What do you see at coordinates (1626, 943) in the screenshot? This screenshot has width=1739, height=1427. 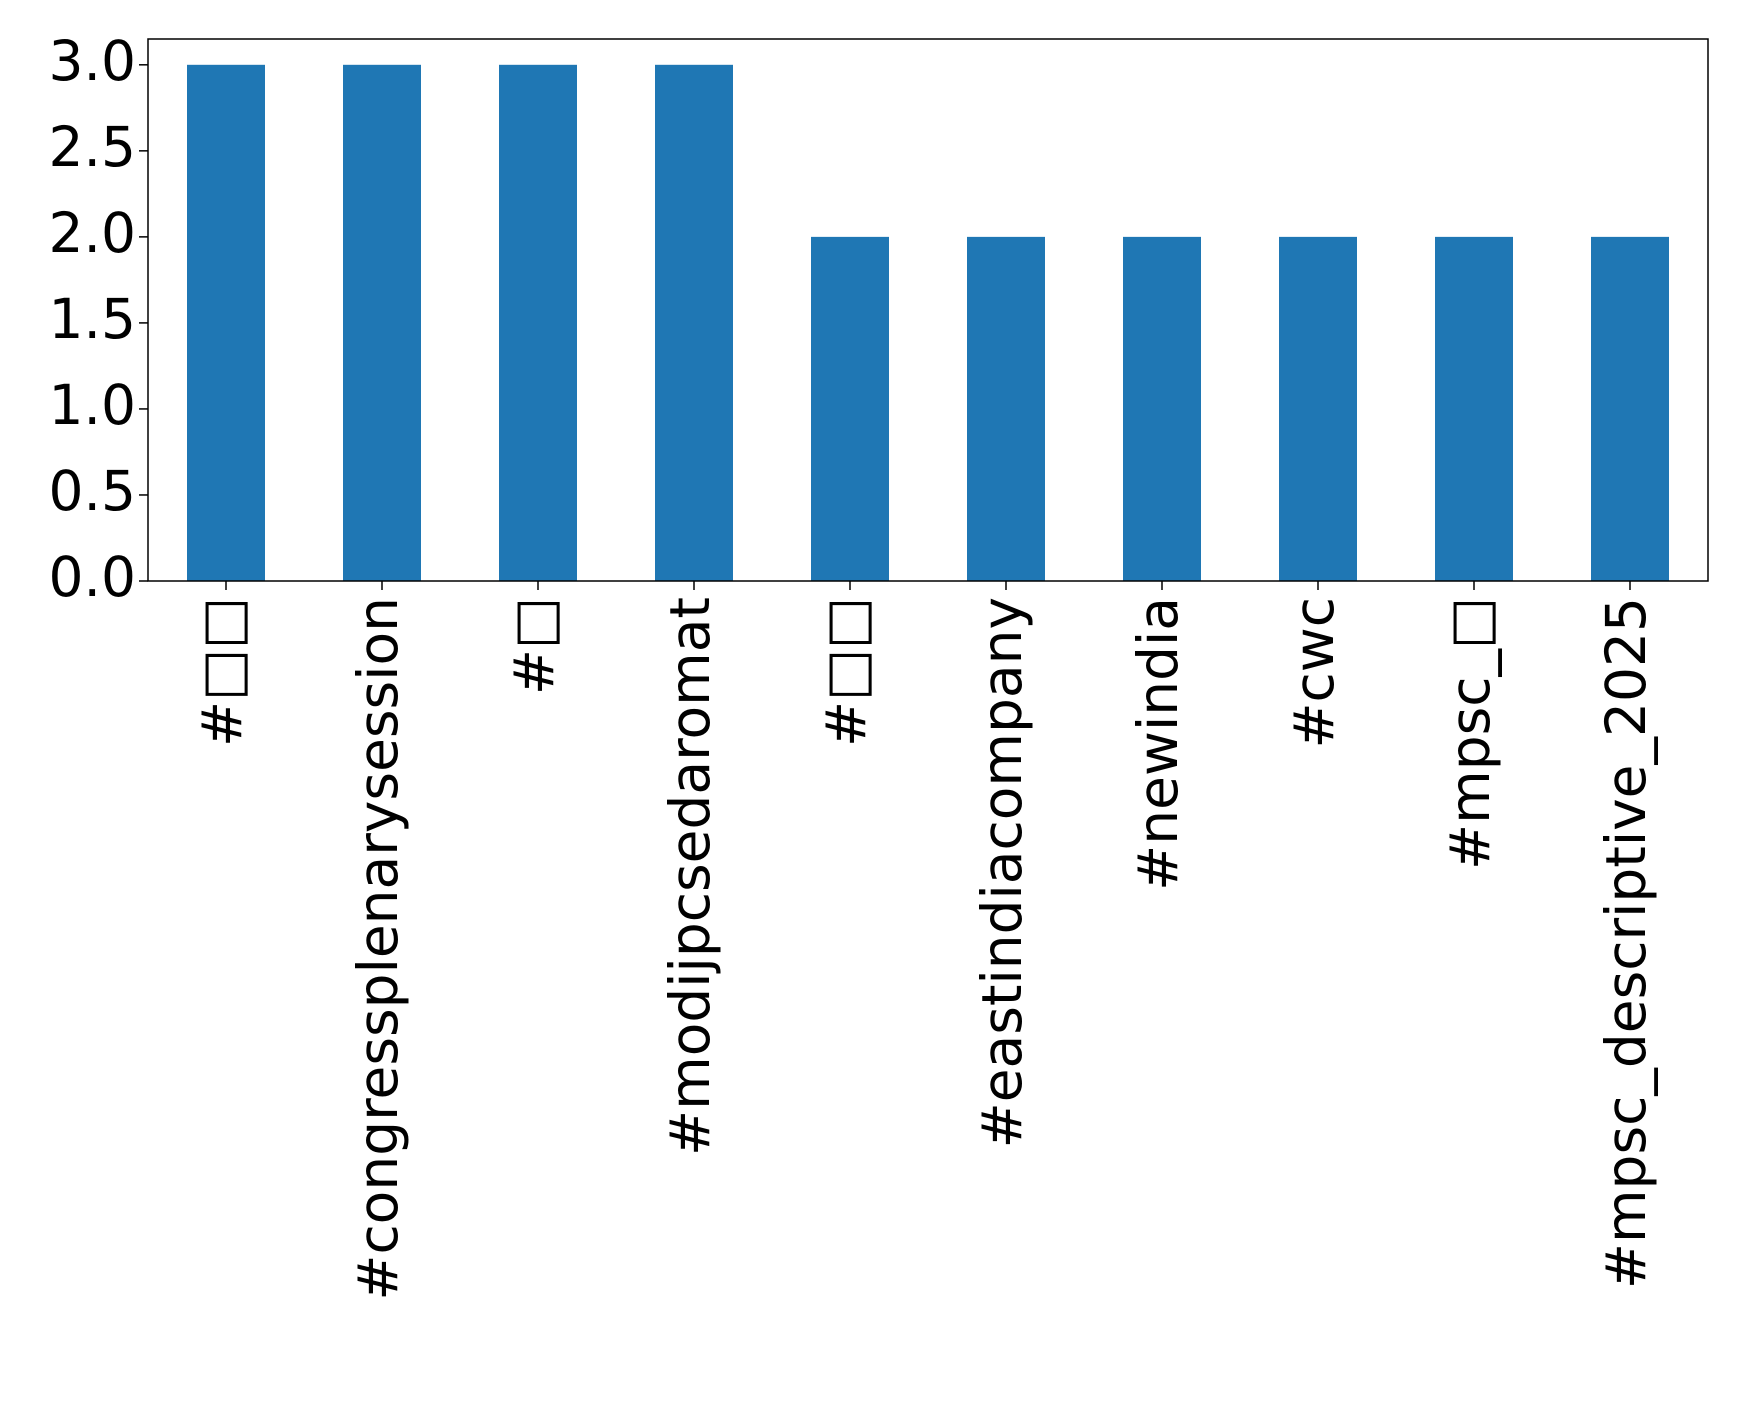 I see `x-tick-label: #mpsc_descriptive_2025` at bounding box center [1626, 943].